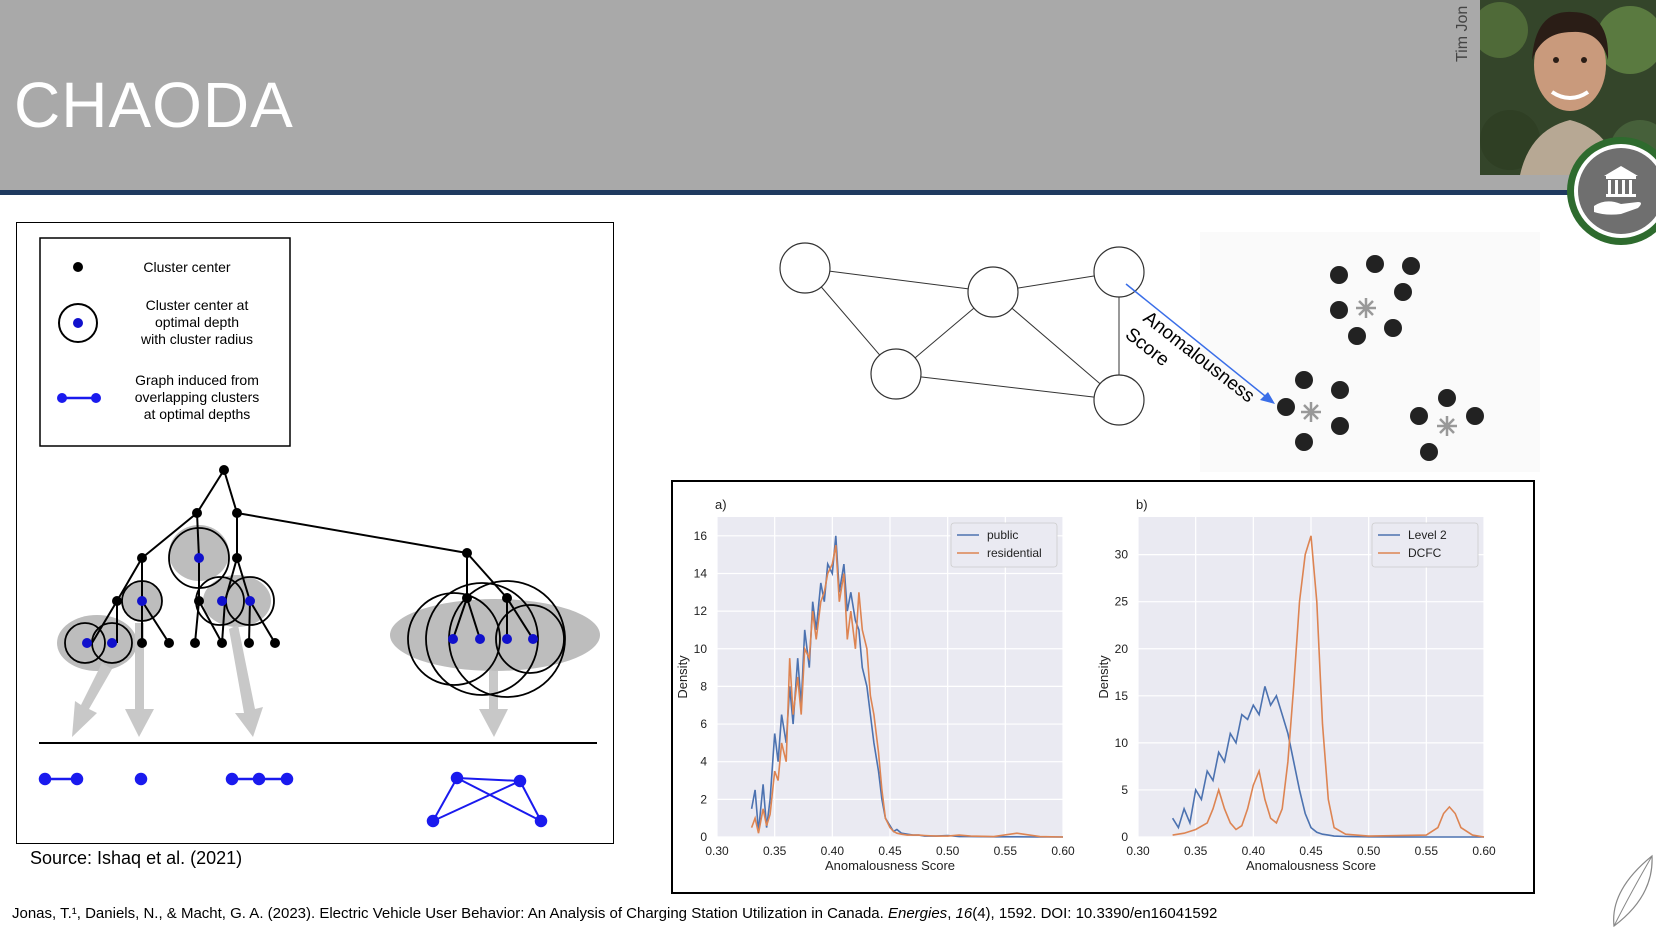 This screenshot has height=933, width=1656. Describe the element at coordinates (154, 105) in the screenshot. I see `slide-title: CHAODA` at that location.